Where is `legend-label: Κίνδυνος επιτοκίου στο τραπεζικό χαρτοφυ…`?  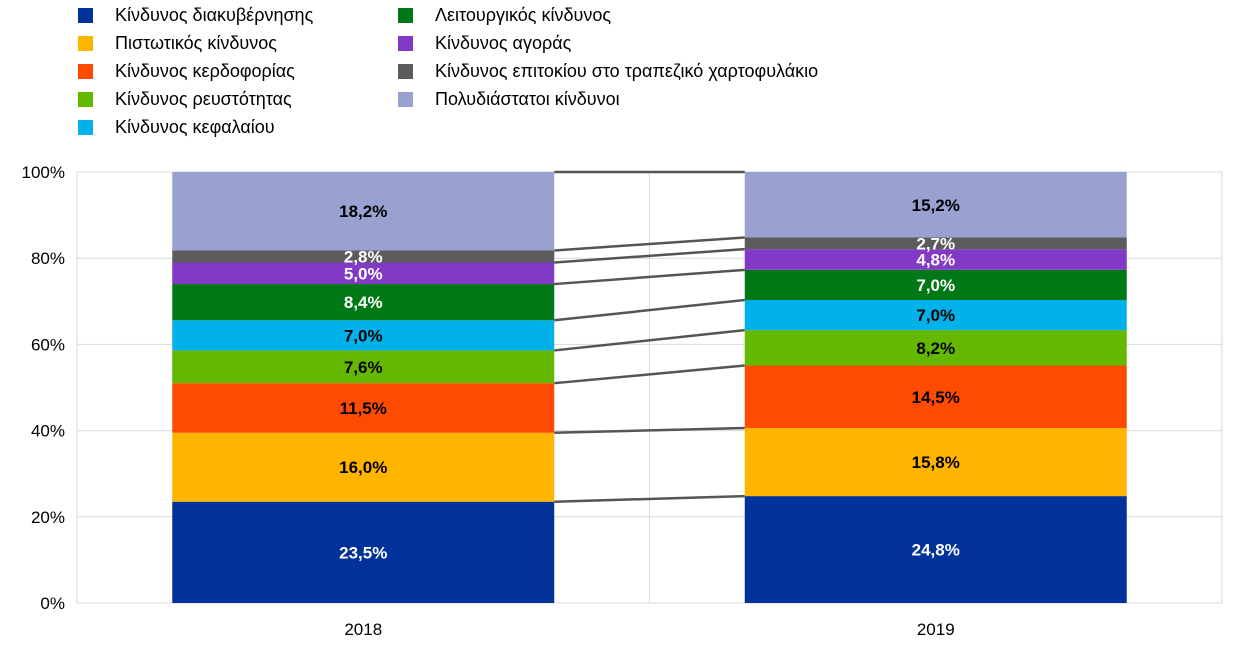 legend-label: Κίνδυνος επιτοκίου στο τραπεζικό χαρτοφυ… is located at coordinates (627, 70).